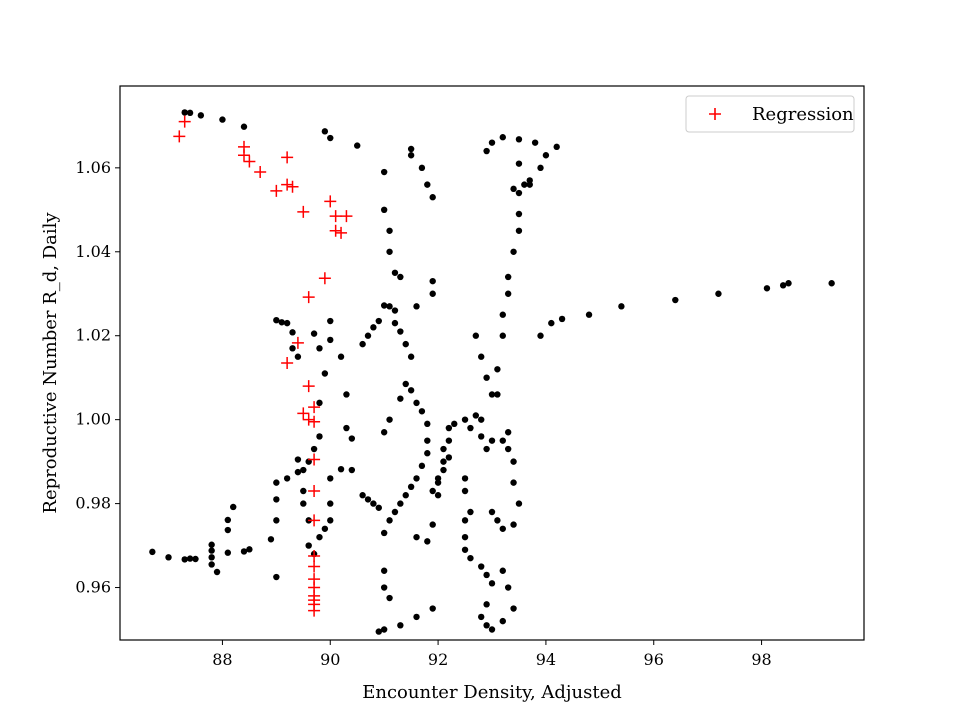 This screenshot has height=720, width=960. What do you see at coordinates (492, 654) in the screenshot?
I see `x-axis-ticks: 88 90 92 94 96 98` at bounding box center [492, 654].